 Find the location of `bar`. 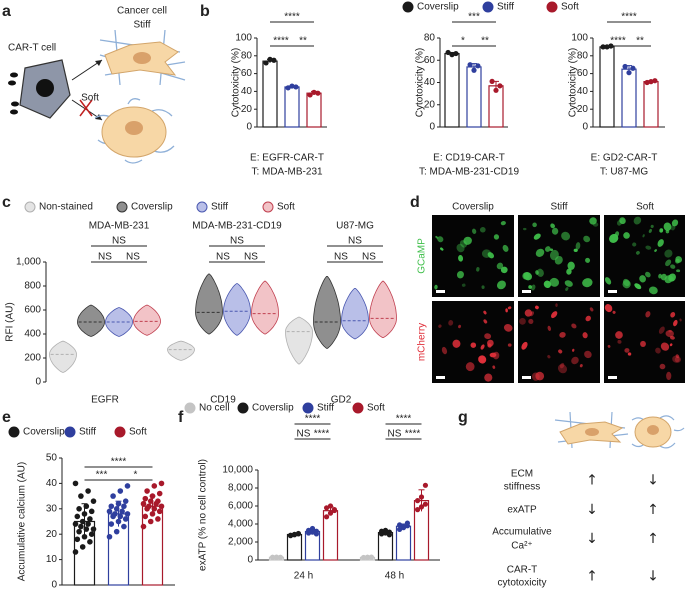

bar is located at coordinates (474, 97).